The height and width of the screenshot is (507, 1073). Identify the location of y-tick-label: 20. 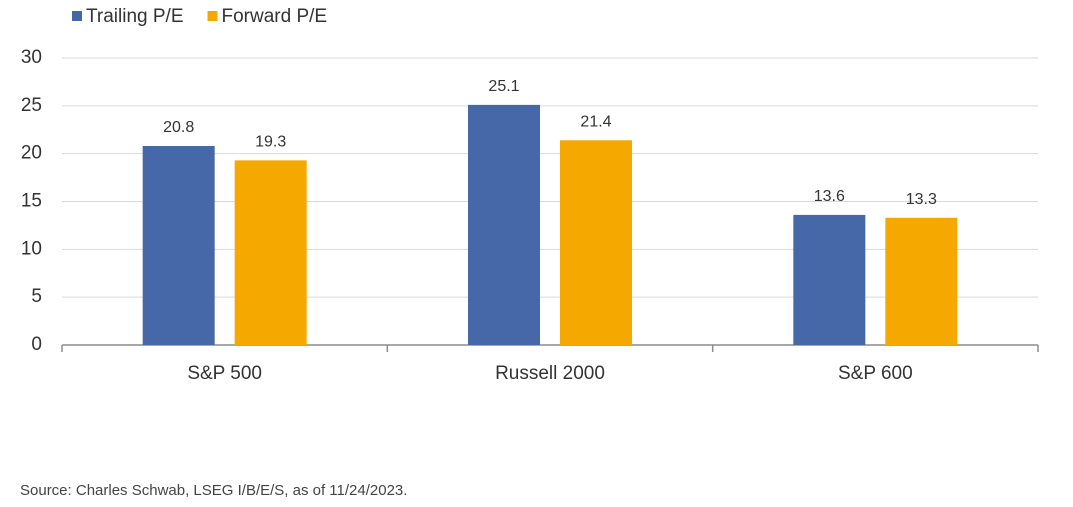
(31, 153).